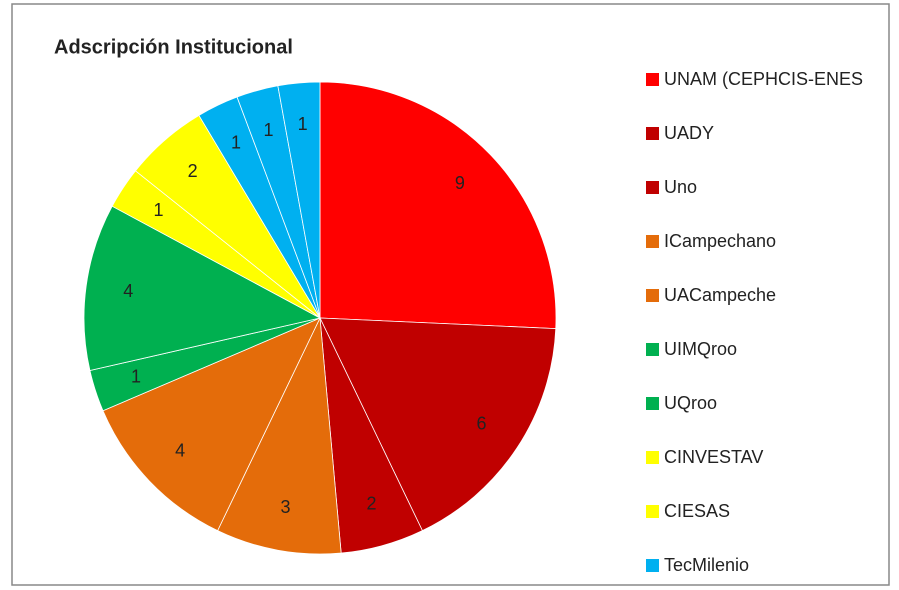 The width and height of the screenshot is (899, 590). Describe the element at coordinates (720, 241) in the screenshot. I see `legend-label: ICampechano` at that location.